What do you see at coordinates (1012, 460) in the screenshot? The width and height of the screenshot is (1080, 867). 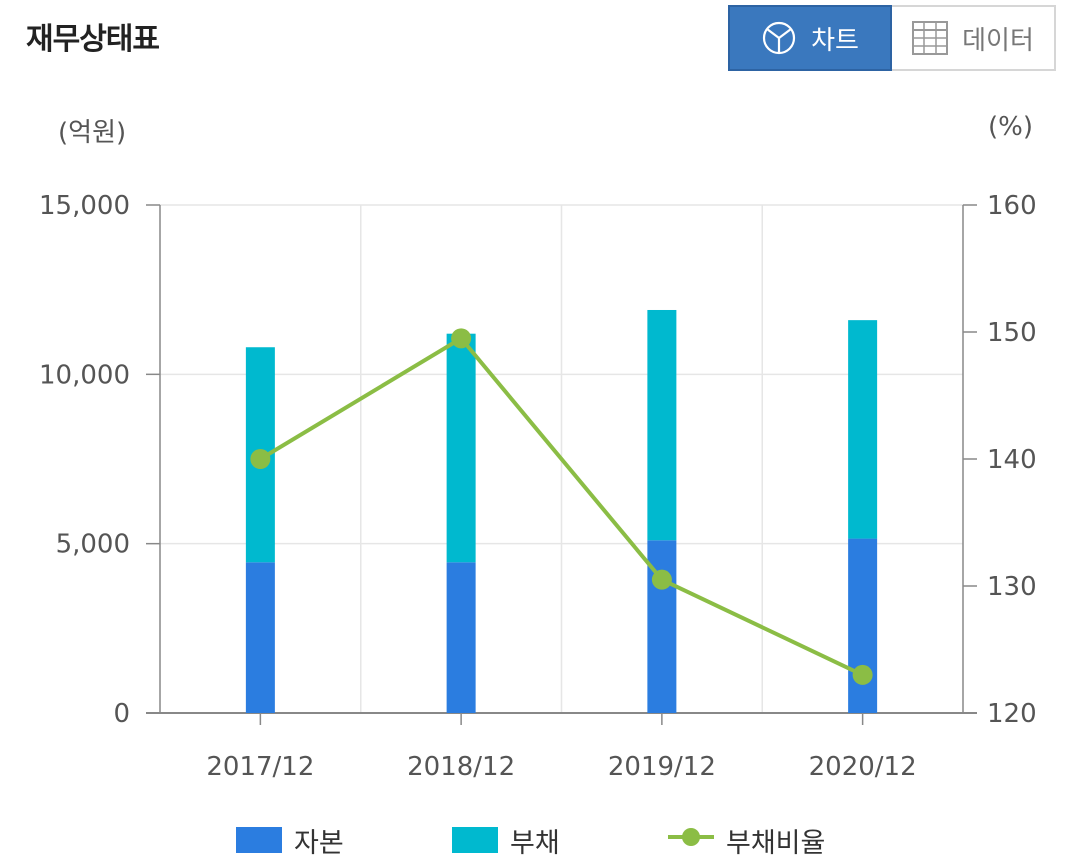 I see `right-tick-label-2: 140` at bounding box center [1012, 460].